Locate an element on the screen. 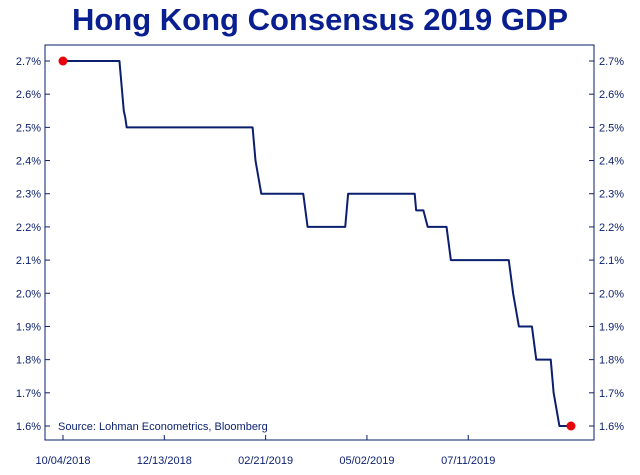 This screenshot has height=475, width=640. x-tick-label: 02/21/2019 is located at coordinates (265, 461).